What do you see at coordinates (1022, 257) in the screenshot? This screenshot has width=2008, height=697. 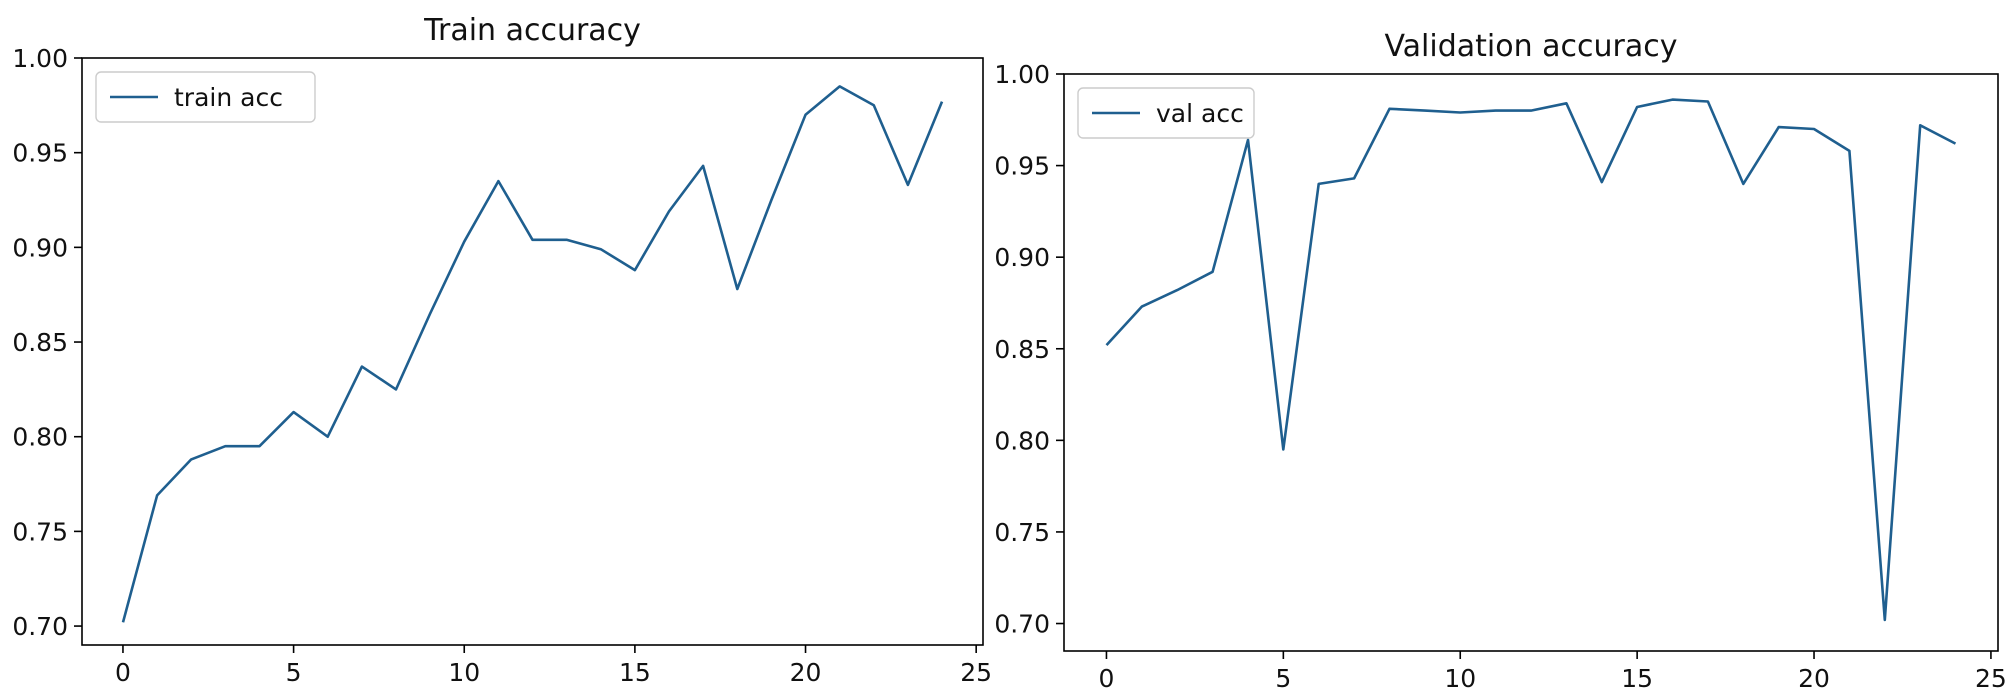 I see `chart-2-y-tick-label: 0.90` at bounding box center [1022, 257].